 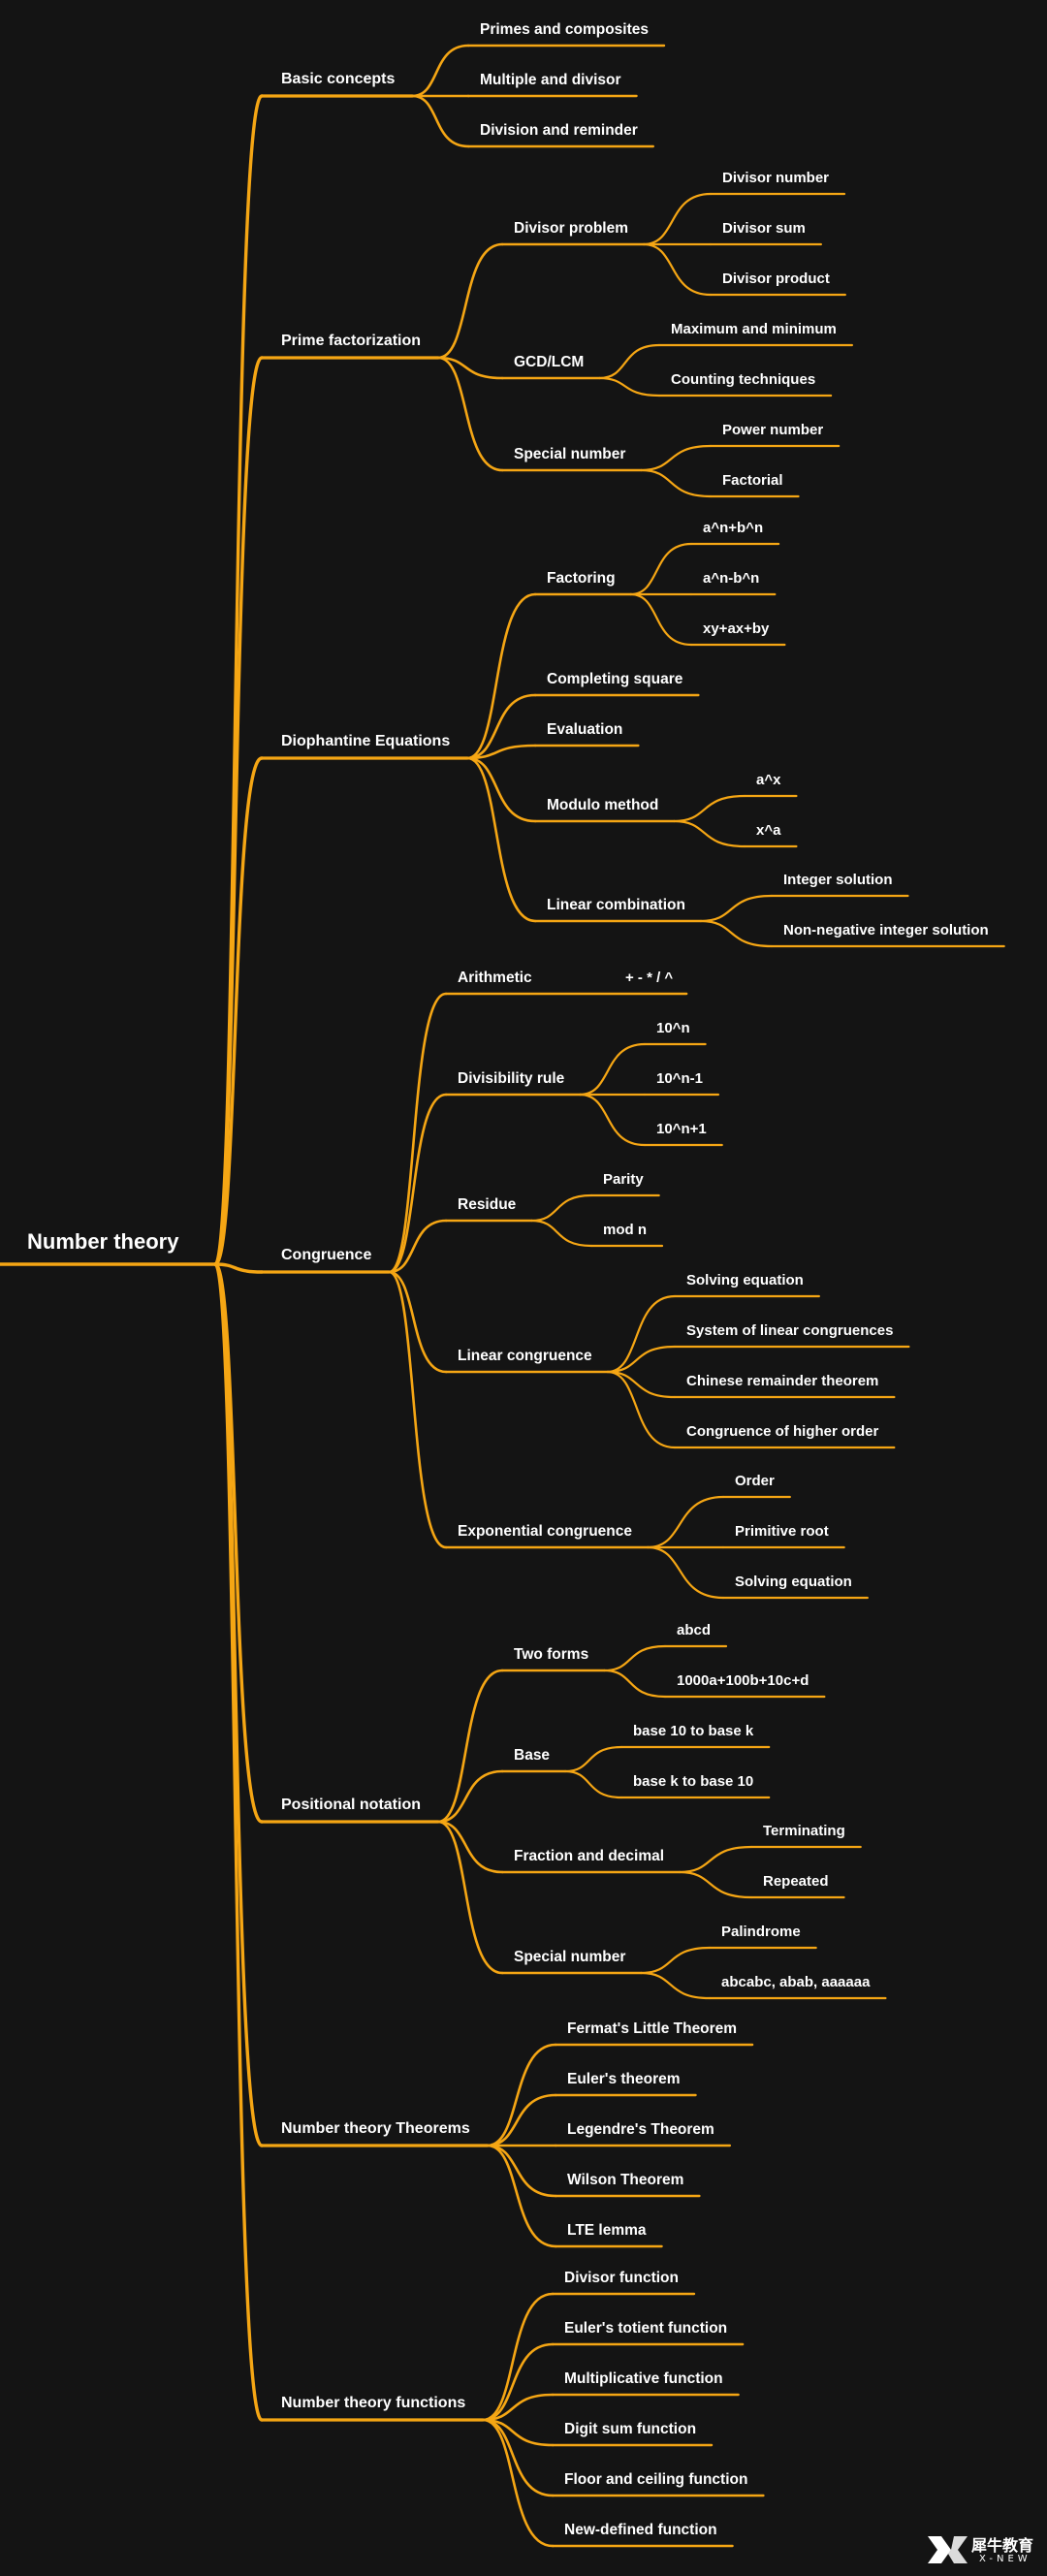 I want to click on branch-node: Congruence, so click(x=326, y=1255).